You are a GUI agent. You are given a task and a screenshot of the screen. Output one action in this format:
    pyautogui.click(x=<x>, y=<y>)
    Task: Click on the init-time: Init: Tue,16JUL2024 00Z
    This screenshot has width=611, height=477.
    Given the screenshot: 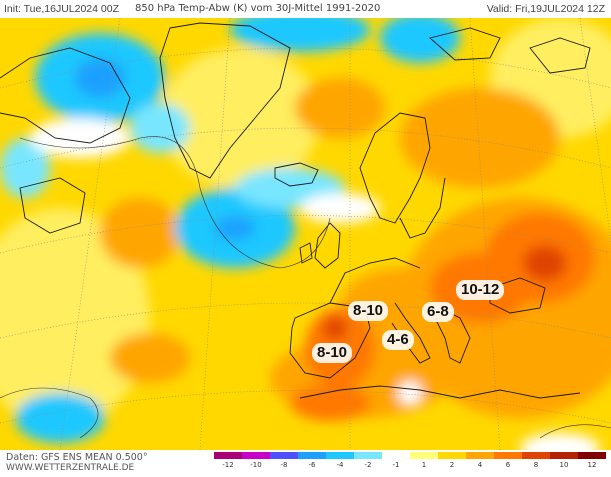 What is the action you would take?
    pyautogui.click(x=61, y=9)
    